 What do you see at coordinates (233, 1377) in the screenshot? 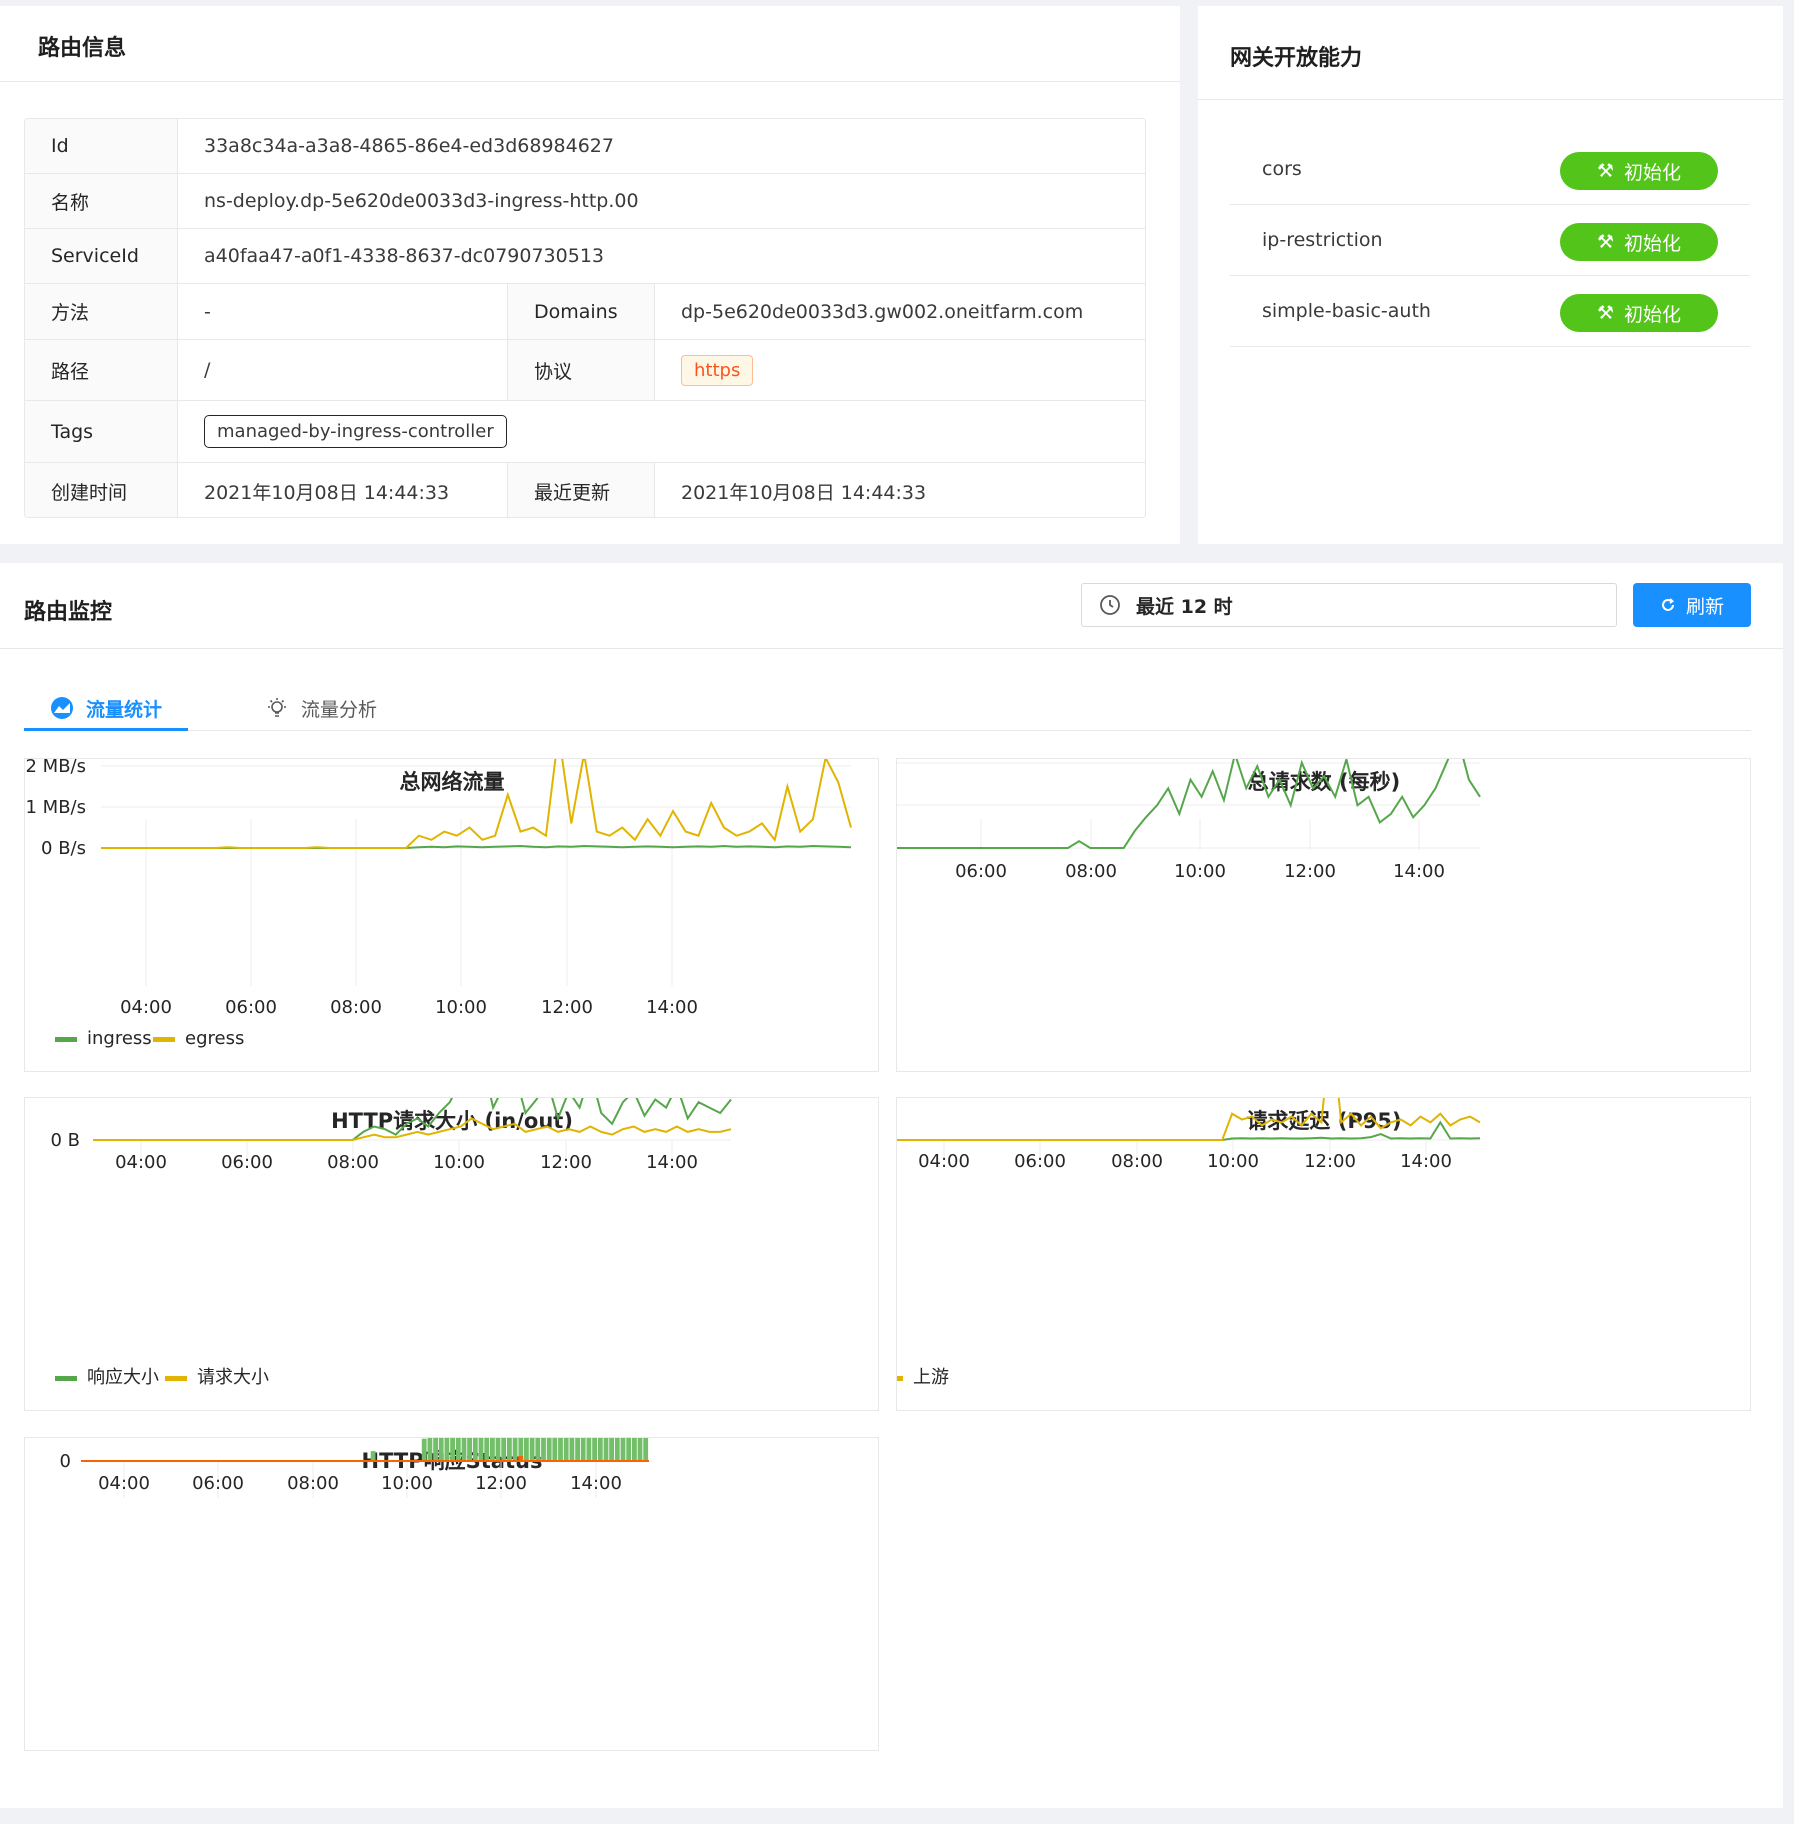
I see `legend-label: 请求大小` at bounding box center [233, 1377].